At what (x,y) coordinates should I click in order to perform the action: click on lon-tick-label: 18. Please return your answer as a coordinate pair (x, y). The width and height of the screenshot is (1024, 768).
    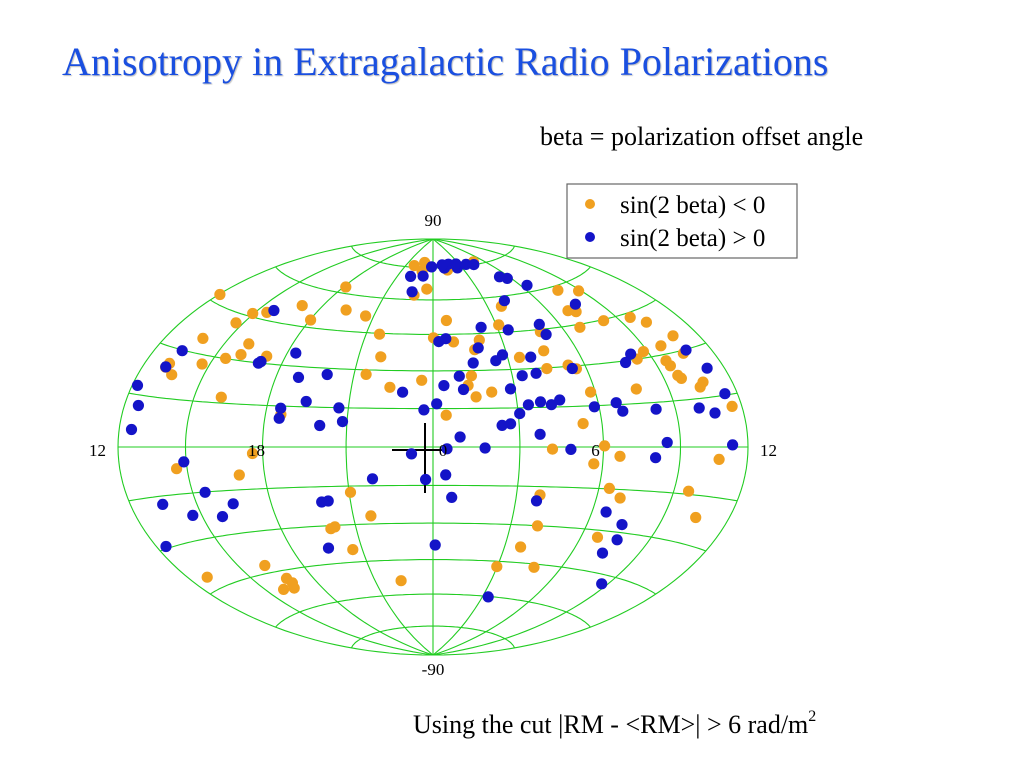
    Looking at the image, I should click on (256, 450).